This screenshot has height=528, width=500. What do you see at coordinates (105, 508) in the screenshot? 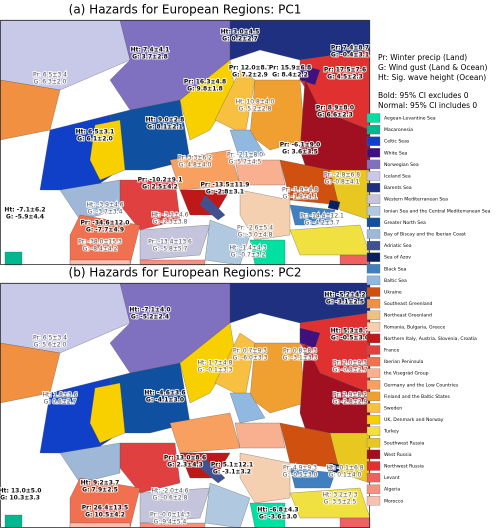
I see `region-label: Pr: 26.4±13.5` at bounding box center [105, 508].